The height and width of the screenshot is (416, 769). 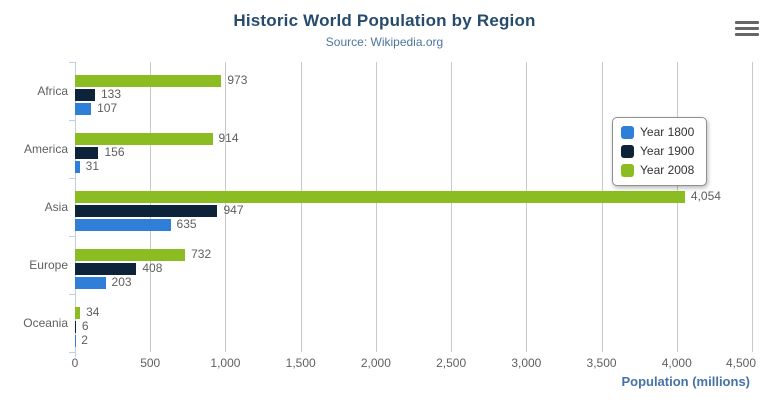 I want to click on x-axis-label: 3,500, so click(x=601, y=363).